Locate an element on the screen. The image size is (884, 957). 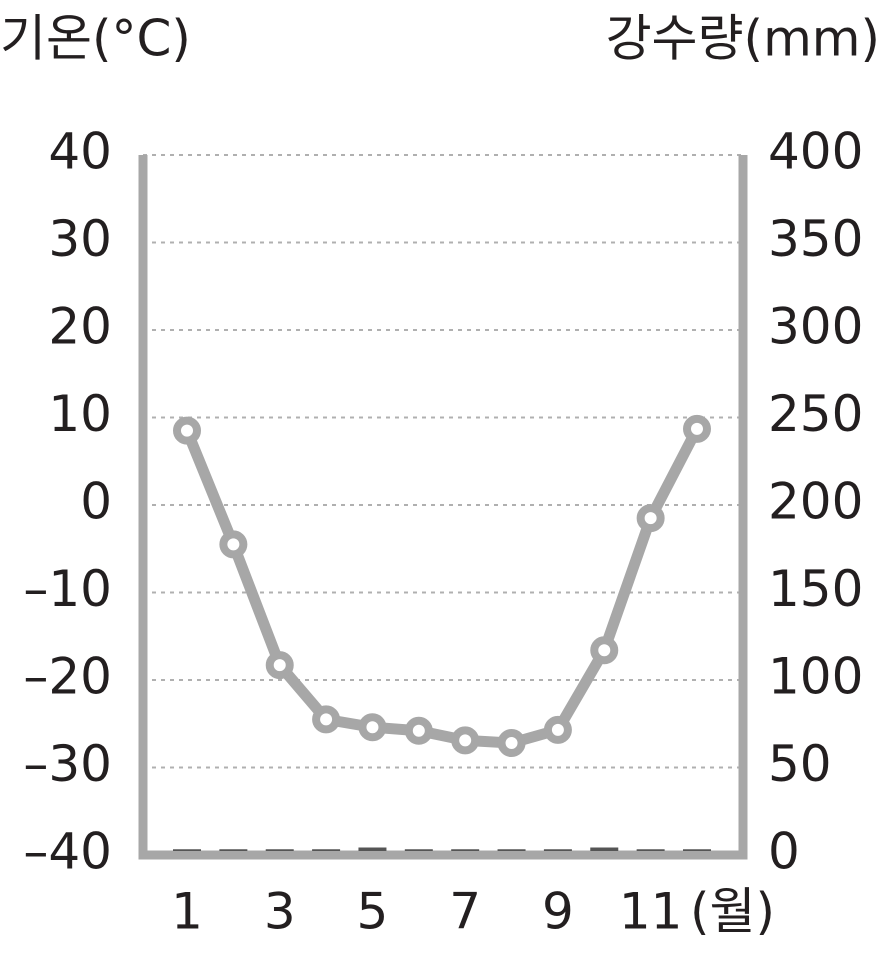
x-tick-label: 11 is located at coordinates (651, 912).